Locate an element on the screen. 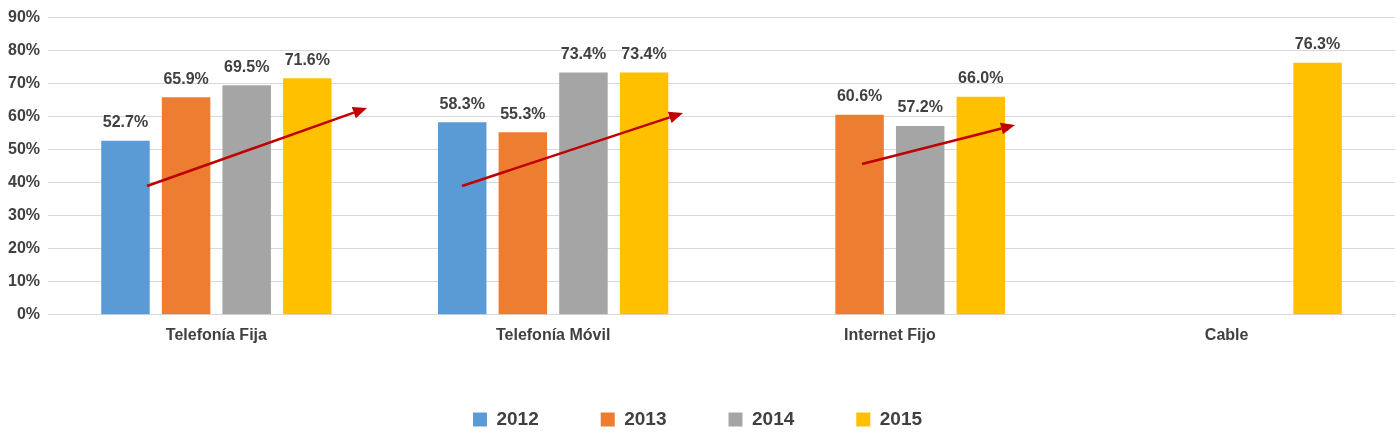  data-label: 66.0% is located at coordinates (981, 78).